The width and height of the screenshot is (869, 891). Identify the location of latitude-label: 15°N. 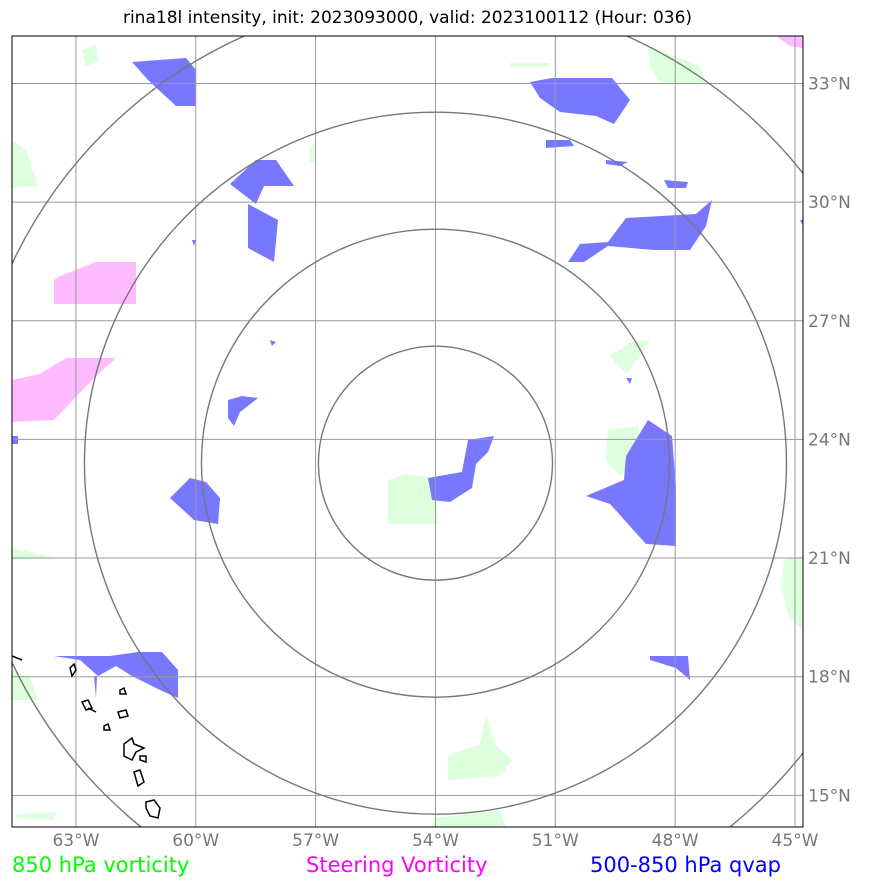
(829, 796).